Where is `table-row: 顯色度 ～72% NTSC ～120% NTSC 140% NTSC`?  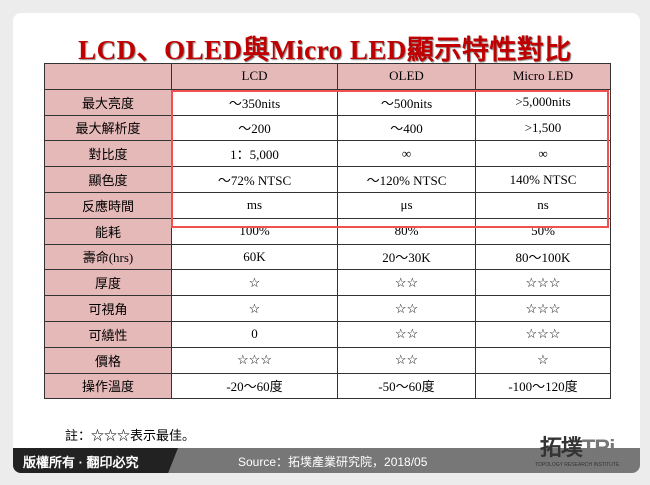
table-row: 顯色度 ～72% NTSC ～120% NTSC 140% NTSC is located at coordinates (327, 179).